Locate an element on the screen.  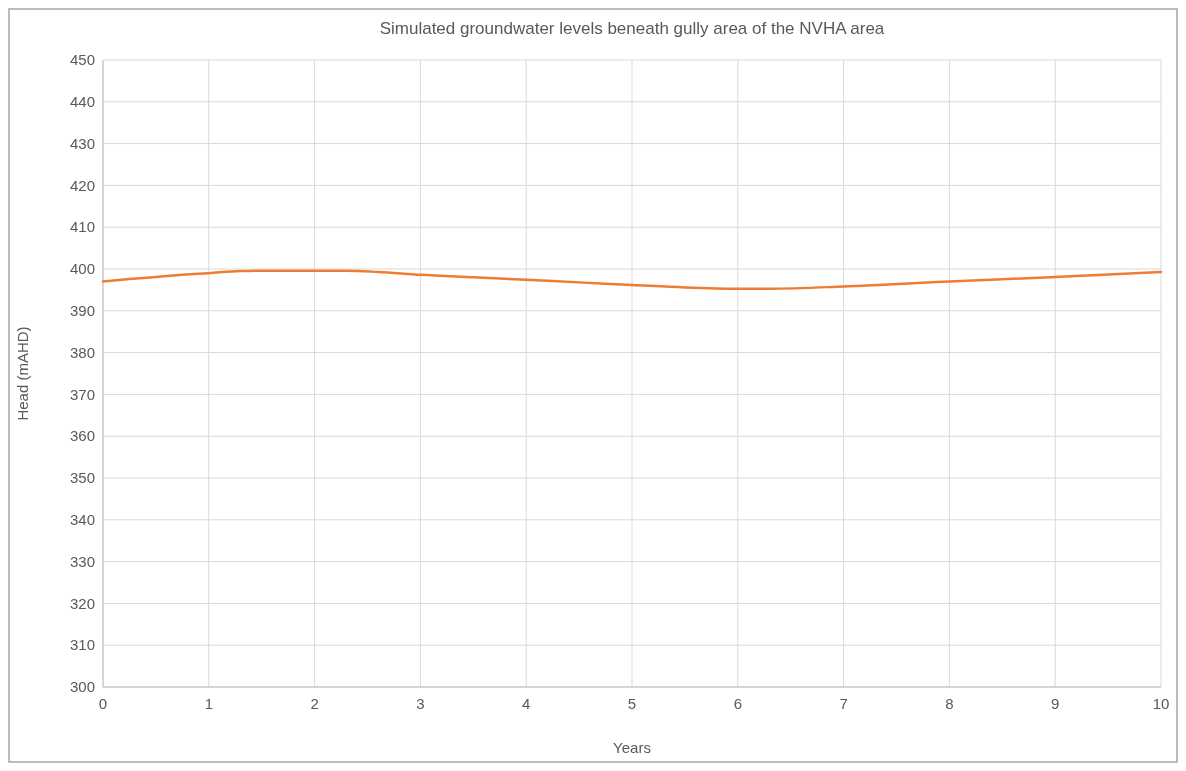
y-axis-title: Head (mAHD) is located at coordinates (22, 373).